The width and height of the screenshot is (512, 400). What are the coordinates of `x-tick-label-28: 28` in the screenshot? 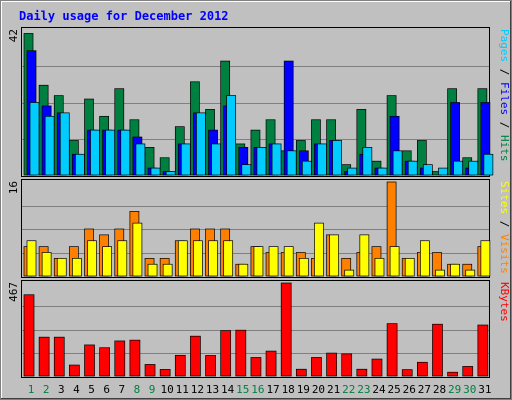 It's located at (439, 389).